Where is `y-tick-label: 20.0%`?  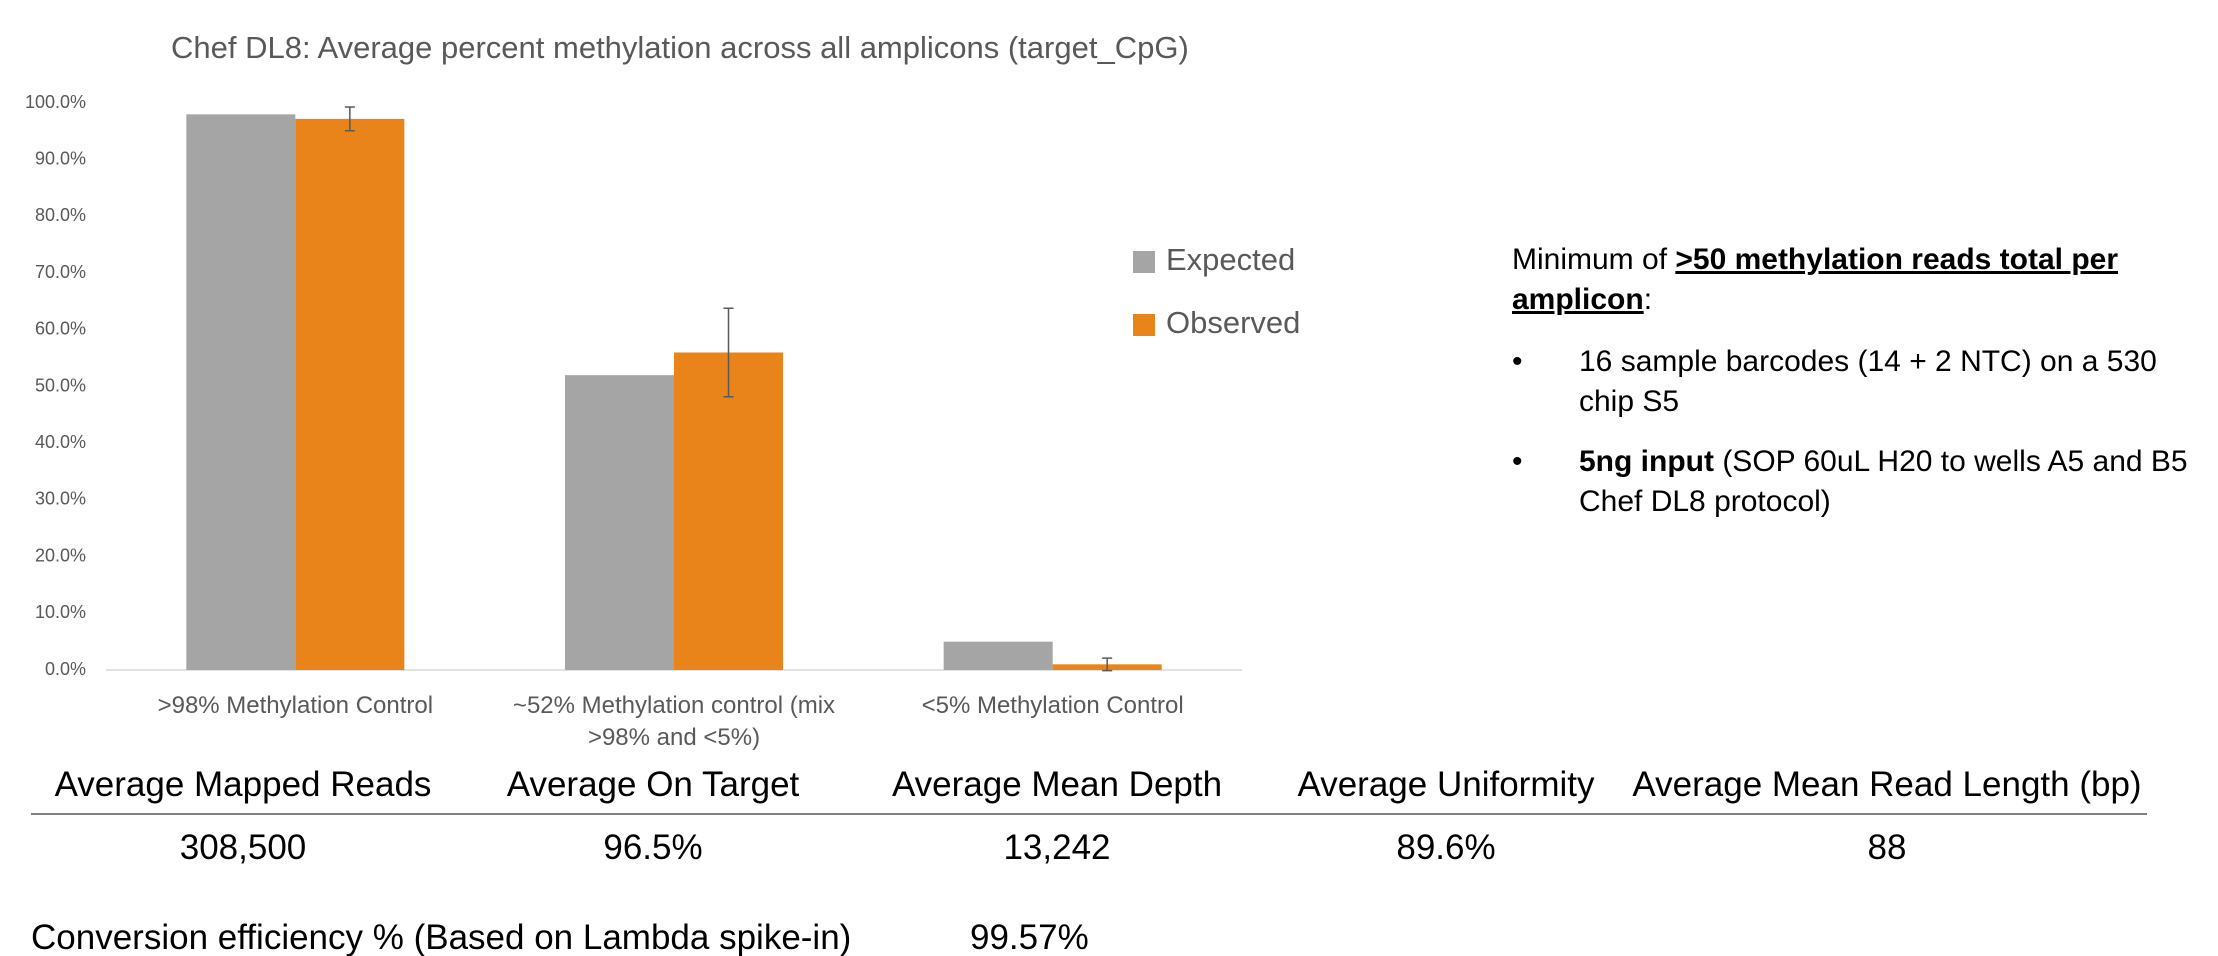 y-tick-label: 20.0% is located at coordinates (60, 555).